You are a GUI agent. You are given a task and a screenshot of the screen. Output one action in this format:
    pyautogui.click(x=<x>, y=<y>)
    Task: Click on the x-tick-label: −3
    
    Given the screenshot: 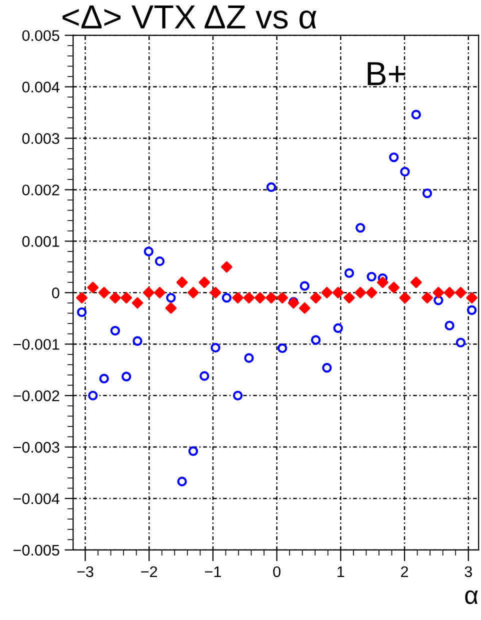 What is the action you would take?
    pyautogui.click(x=85, y=572)
    